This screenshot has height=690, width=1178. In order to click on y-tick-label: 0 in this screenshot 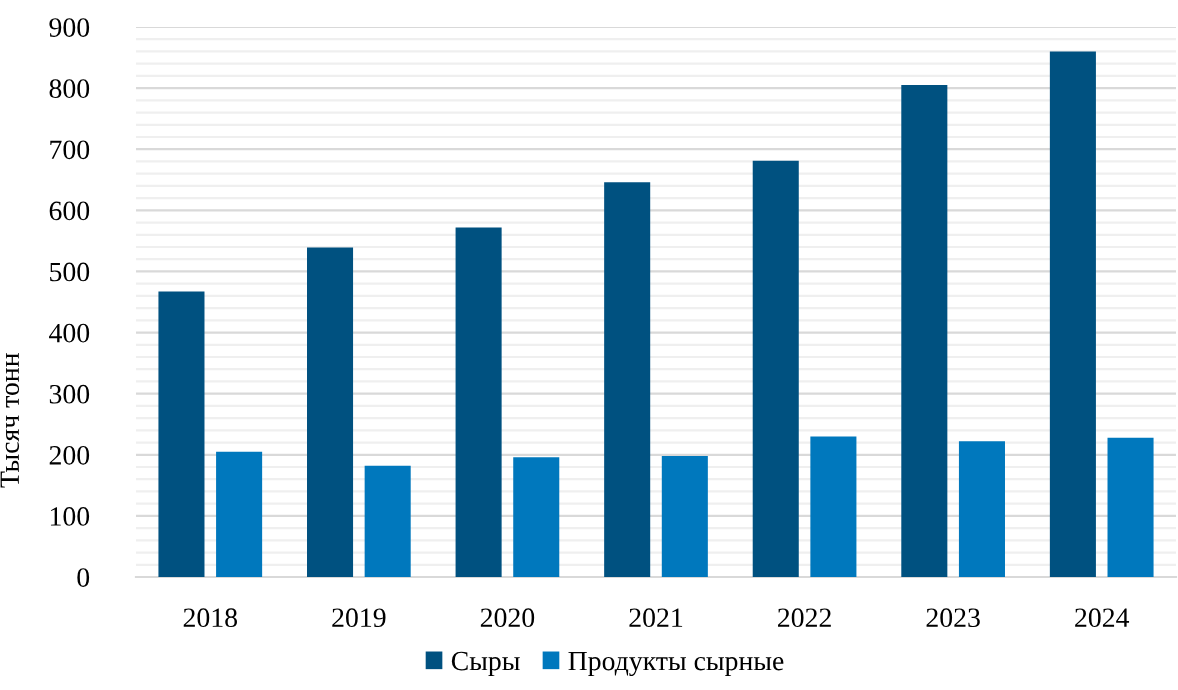, I will do `click(83, 577)`.